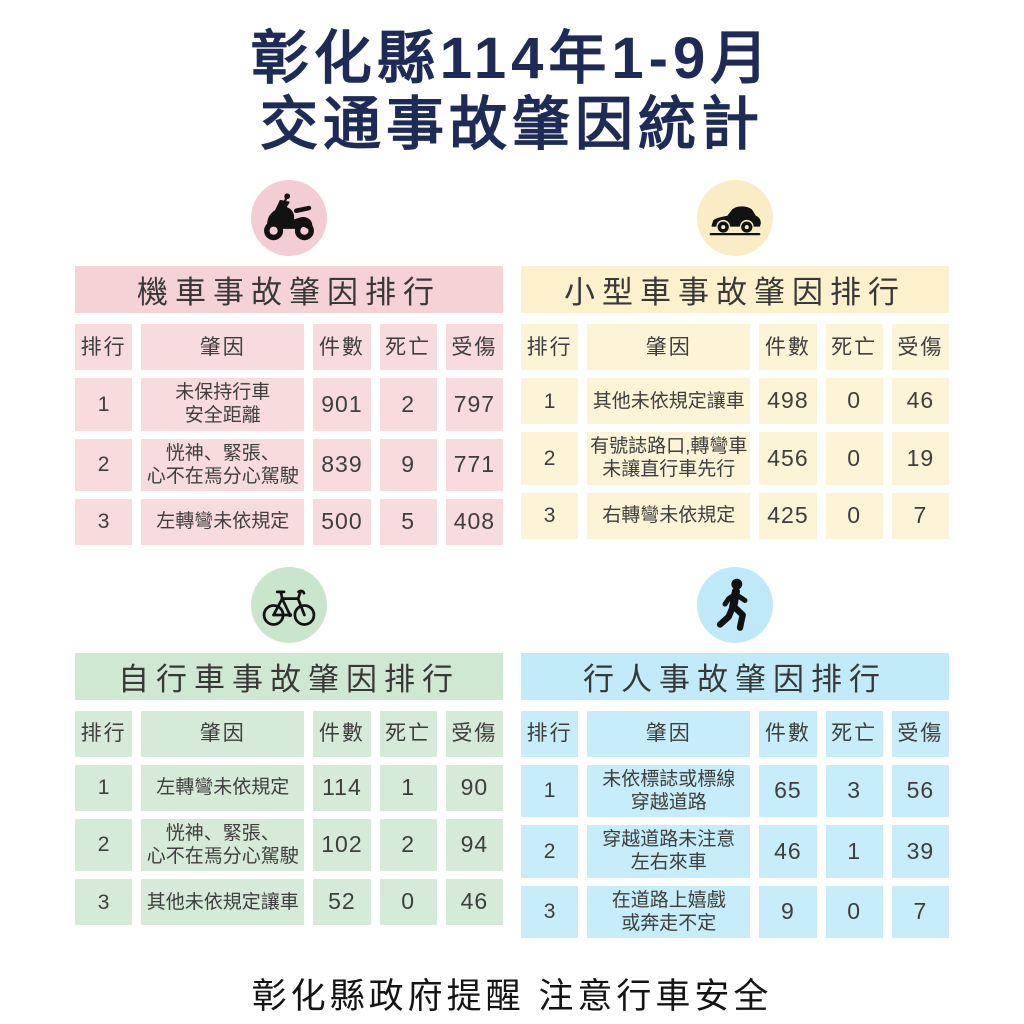 This screenshot has height=1024, width=1024. I want to click on car-icon, so click(735, 218).